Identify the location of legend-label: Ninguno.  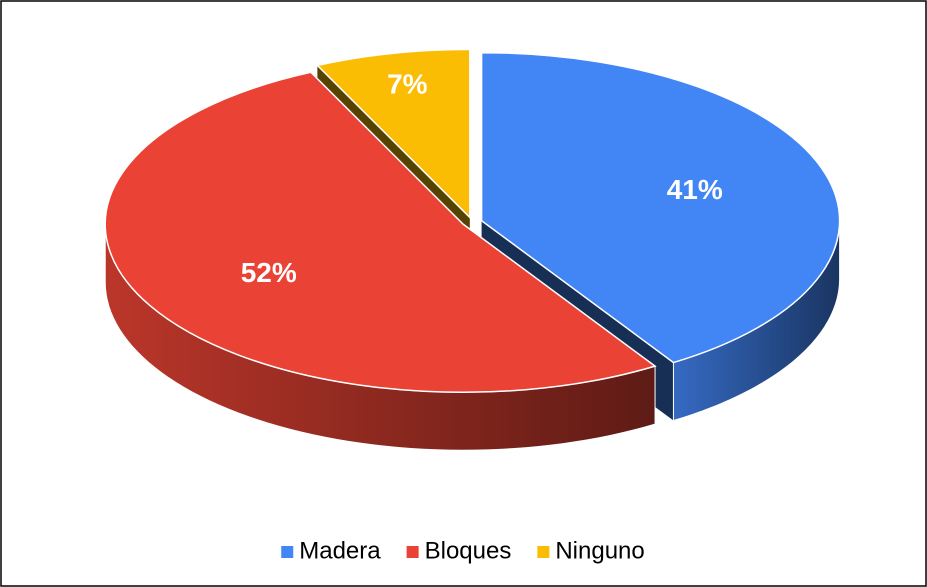
(599, 550).